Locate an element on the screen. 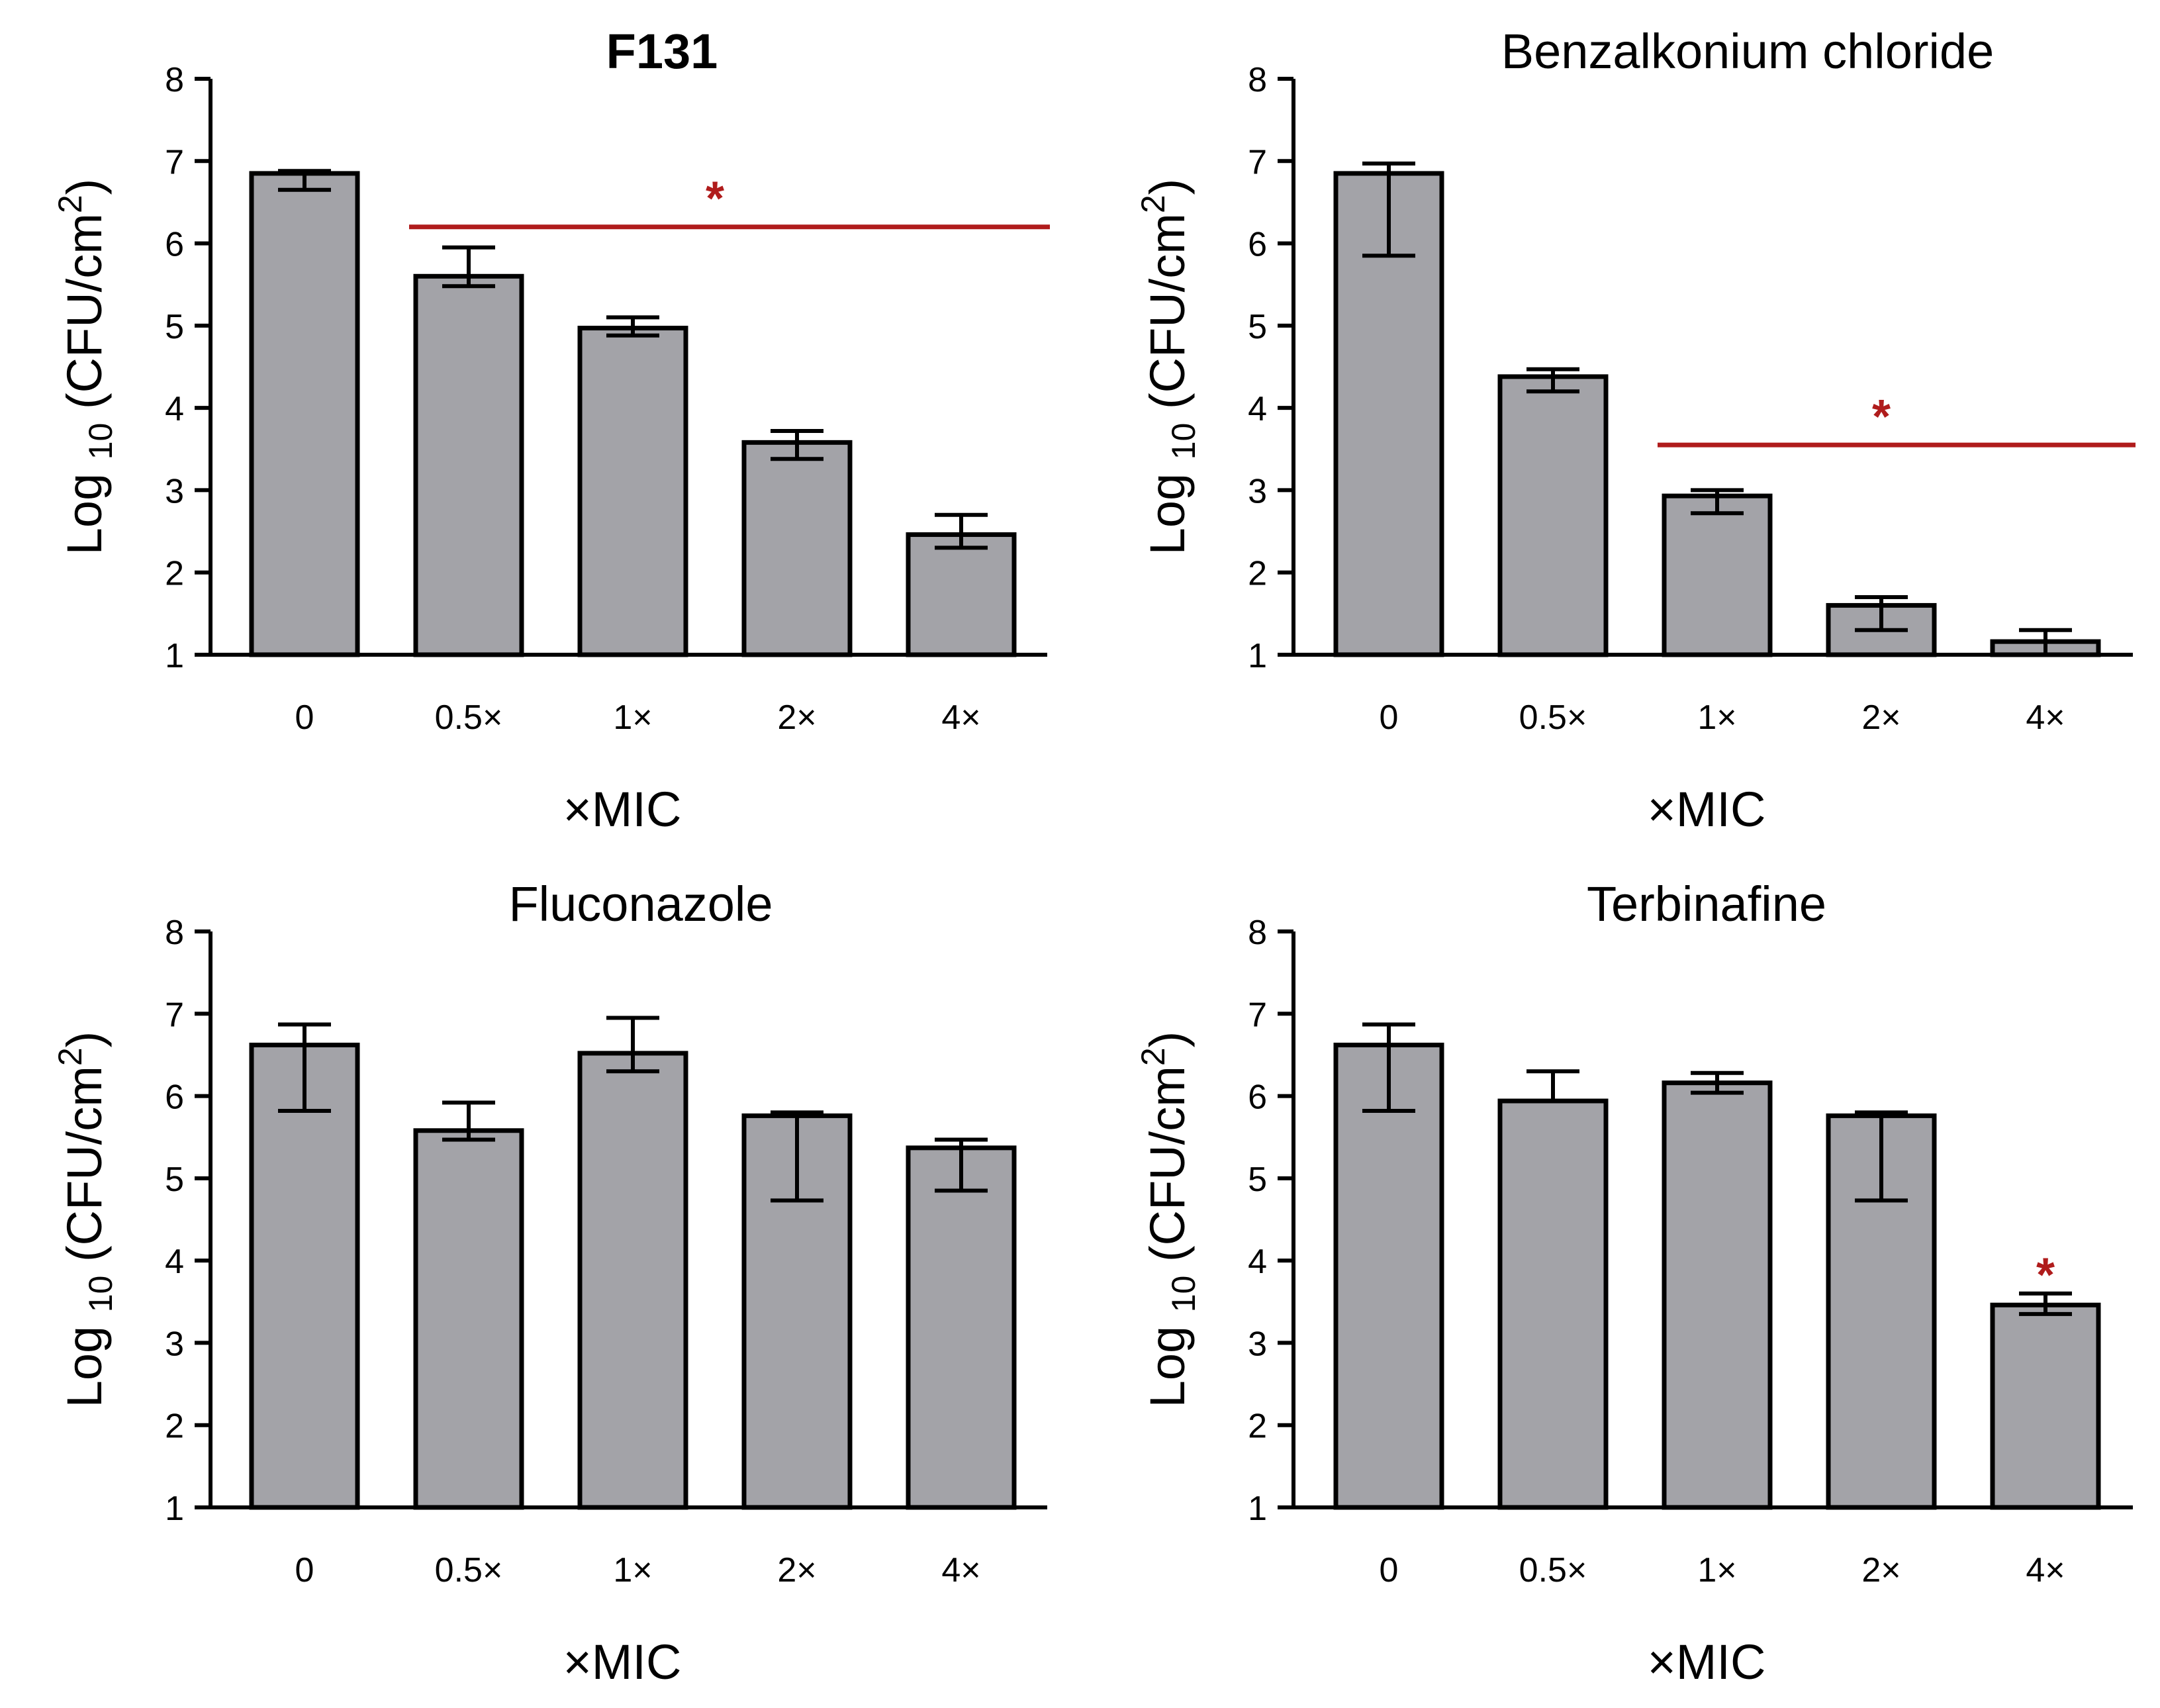 The width and height of the screenshot is (2160, 1708). chart-title: F131 is located at coordinates (662, 51).